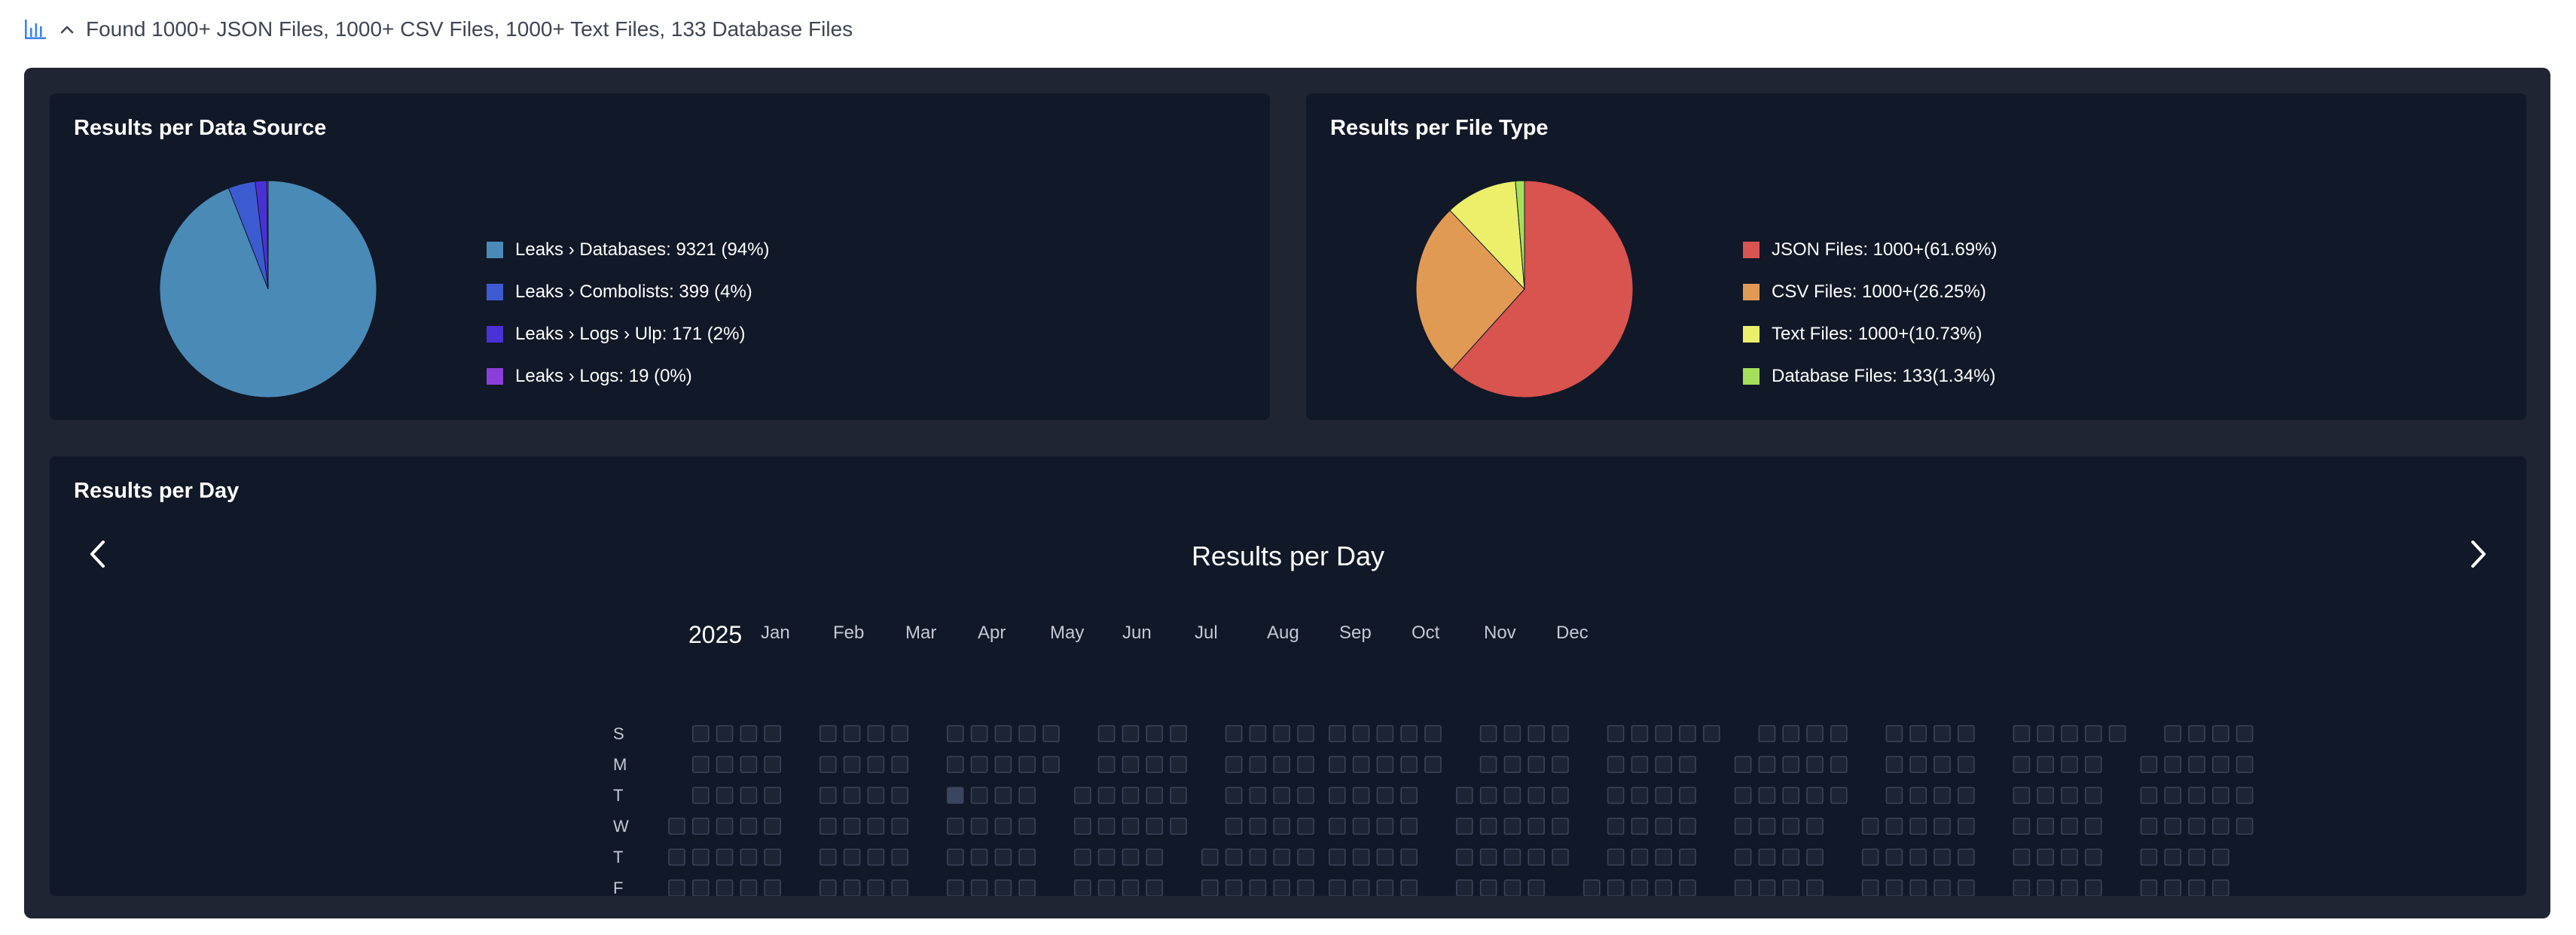  Describe the element at coordinates (1870, 334) in the screenshot. I see `file-type-legend-item: Text Files: 1000+(10.73%)` at that location.